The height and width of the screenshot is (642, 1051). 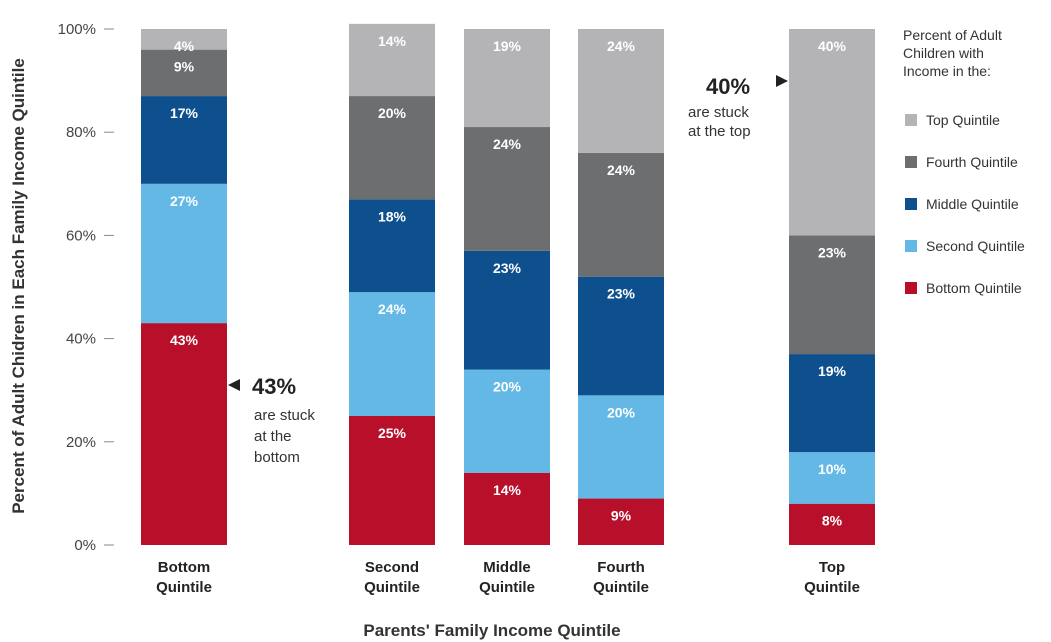 I want to click on x-category-label: Second, so click(x=392, y=567).